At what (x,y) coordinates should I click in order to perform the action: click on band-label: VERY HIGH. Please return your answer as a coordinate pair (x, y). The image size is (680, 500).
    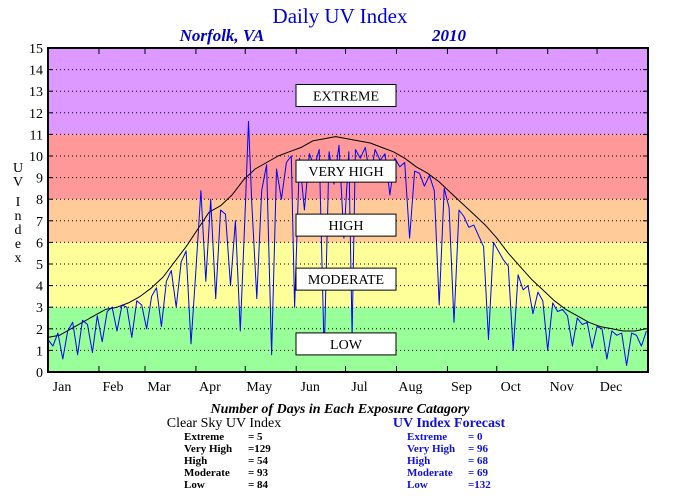
    Looking at the image, I should click on (345, 172).